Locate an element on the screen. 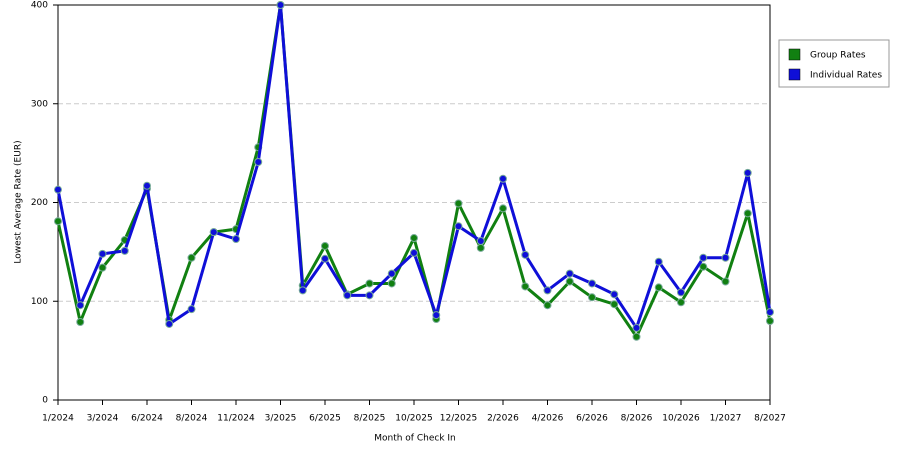 Image resolution: width=900 pixels, height=450 pixels. legend-label: Individual Rates is located at coordinates (846, 76).